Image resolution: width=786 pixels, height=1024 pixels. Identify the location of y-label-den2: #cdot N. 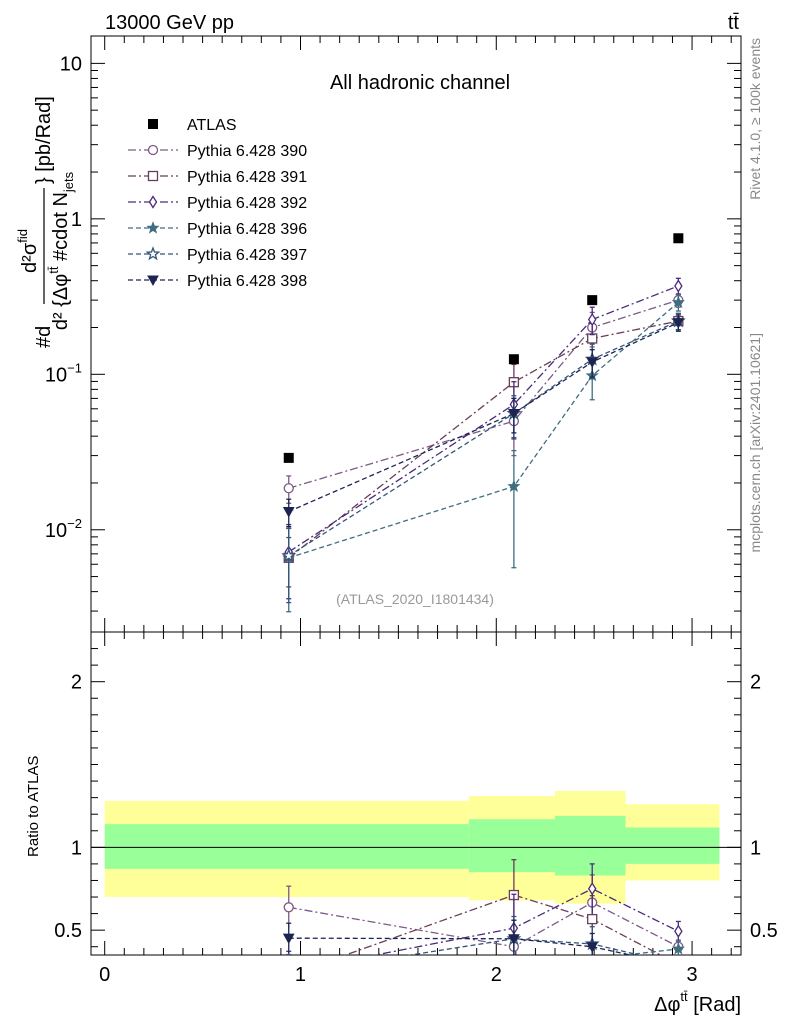
(61, 229).